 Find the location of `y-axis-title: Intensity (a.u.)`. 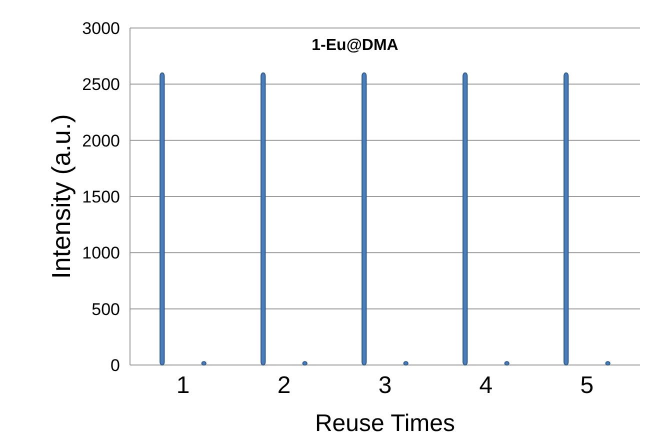

y-axis-title: Intensity (a.u.) is located at coordinates (61, 196).